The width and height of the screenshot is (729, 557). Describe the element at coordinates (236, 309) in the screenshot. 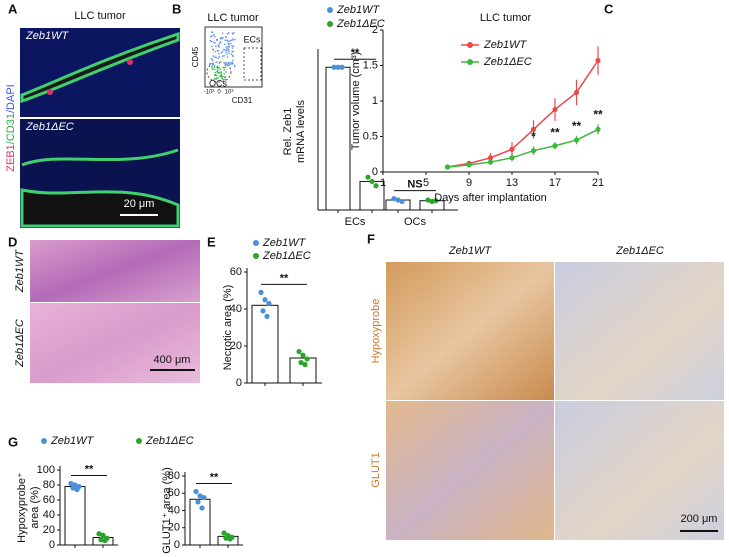

I see `y-tick-label: 40` at that location.